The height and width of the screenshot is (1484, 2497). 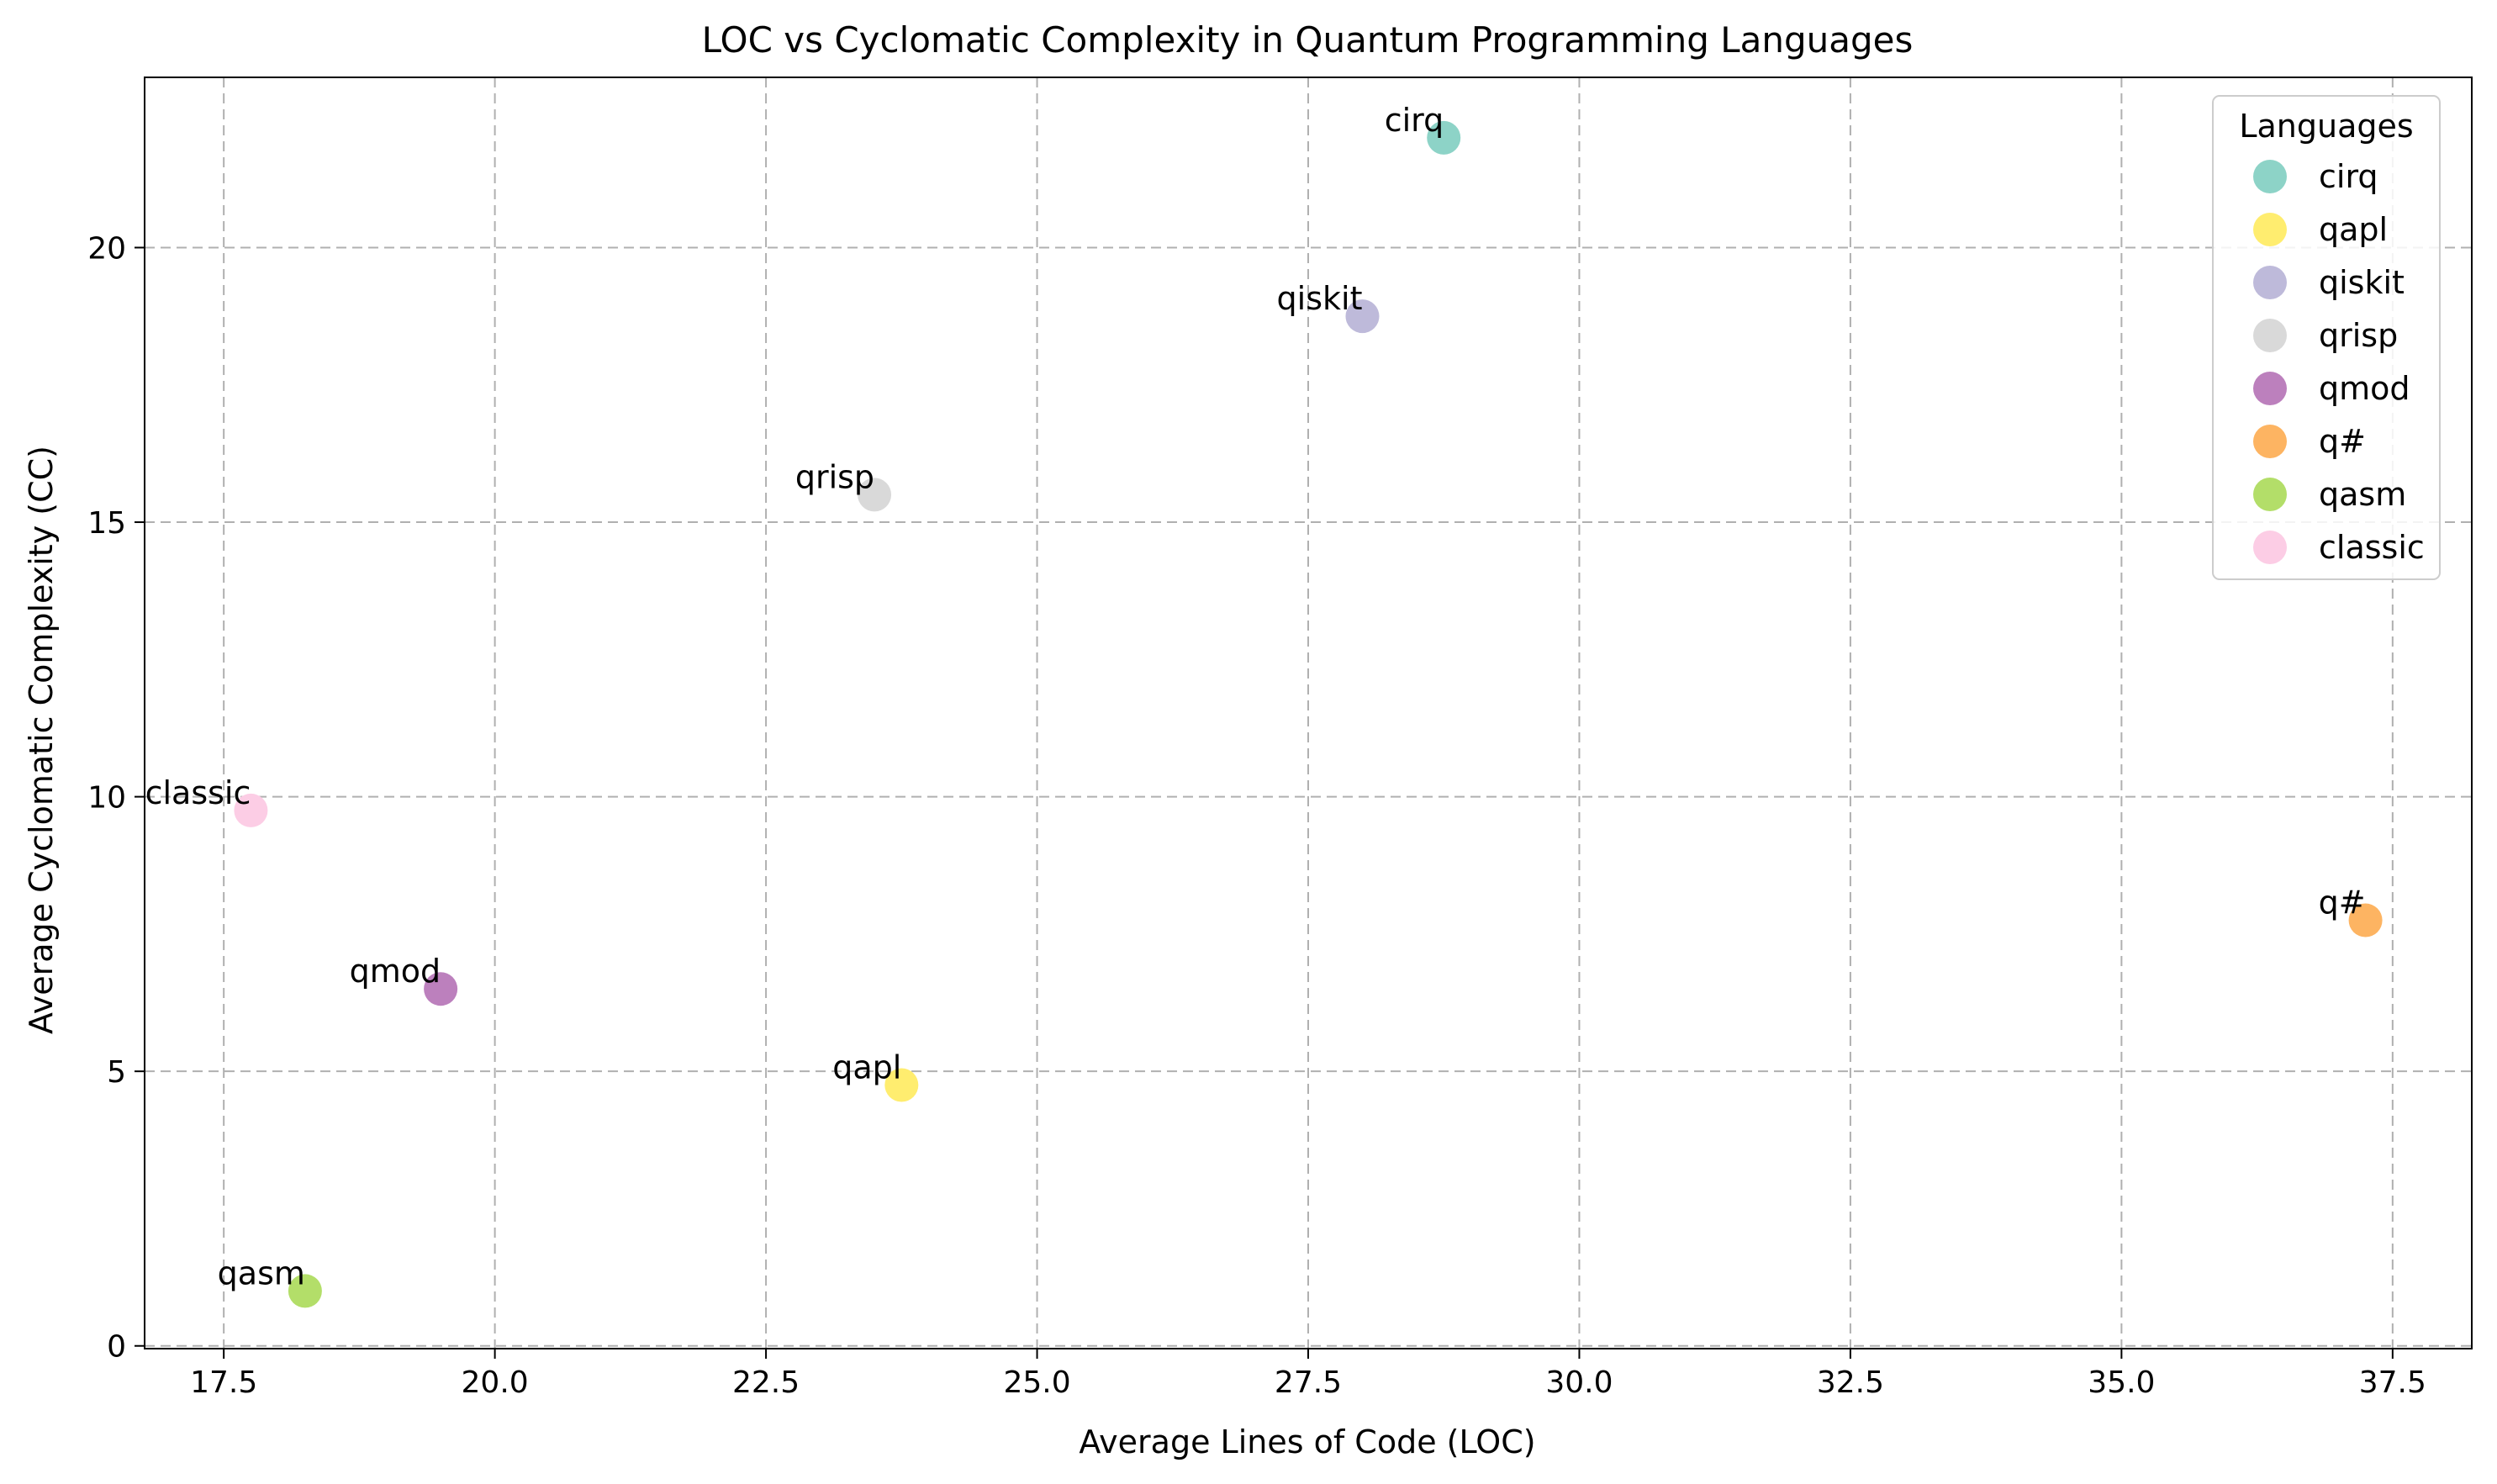 I want to click on data-point-qrisp, so click(x=875, y=495).